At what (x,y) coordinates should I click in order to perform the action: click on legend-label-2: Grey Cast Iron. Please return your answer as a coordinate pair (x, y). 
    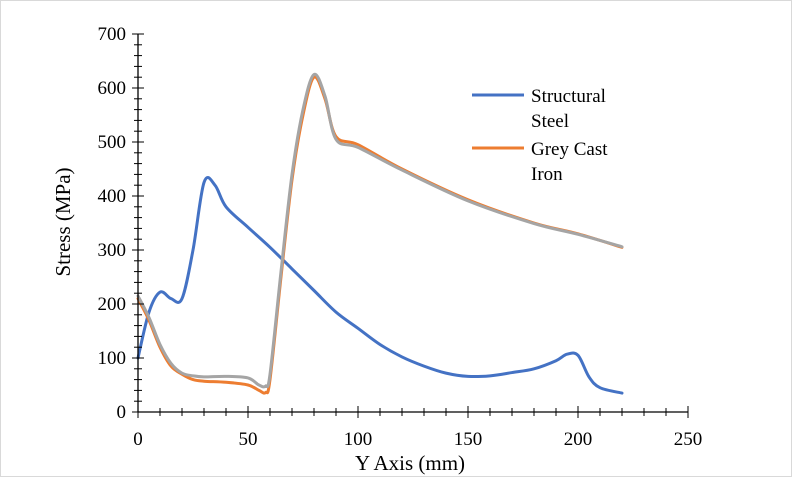
    Looking at the image, I should click on (569, 162).